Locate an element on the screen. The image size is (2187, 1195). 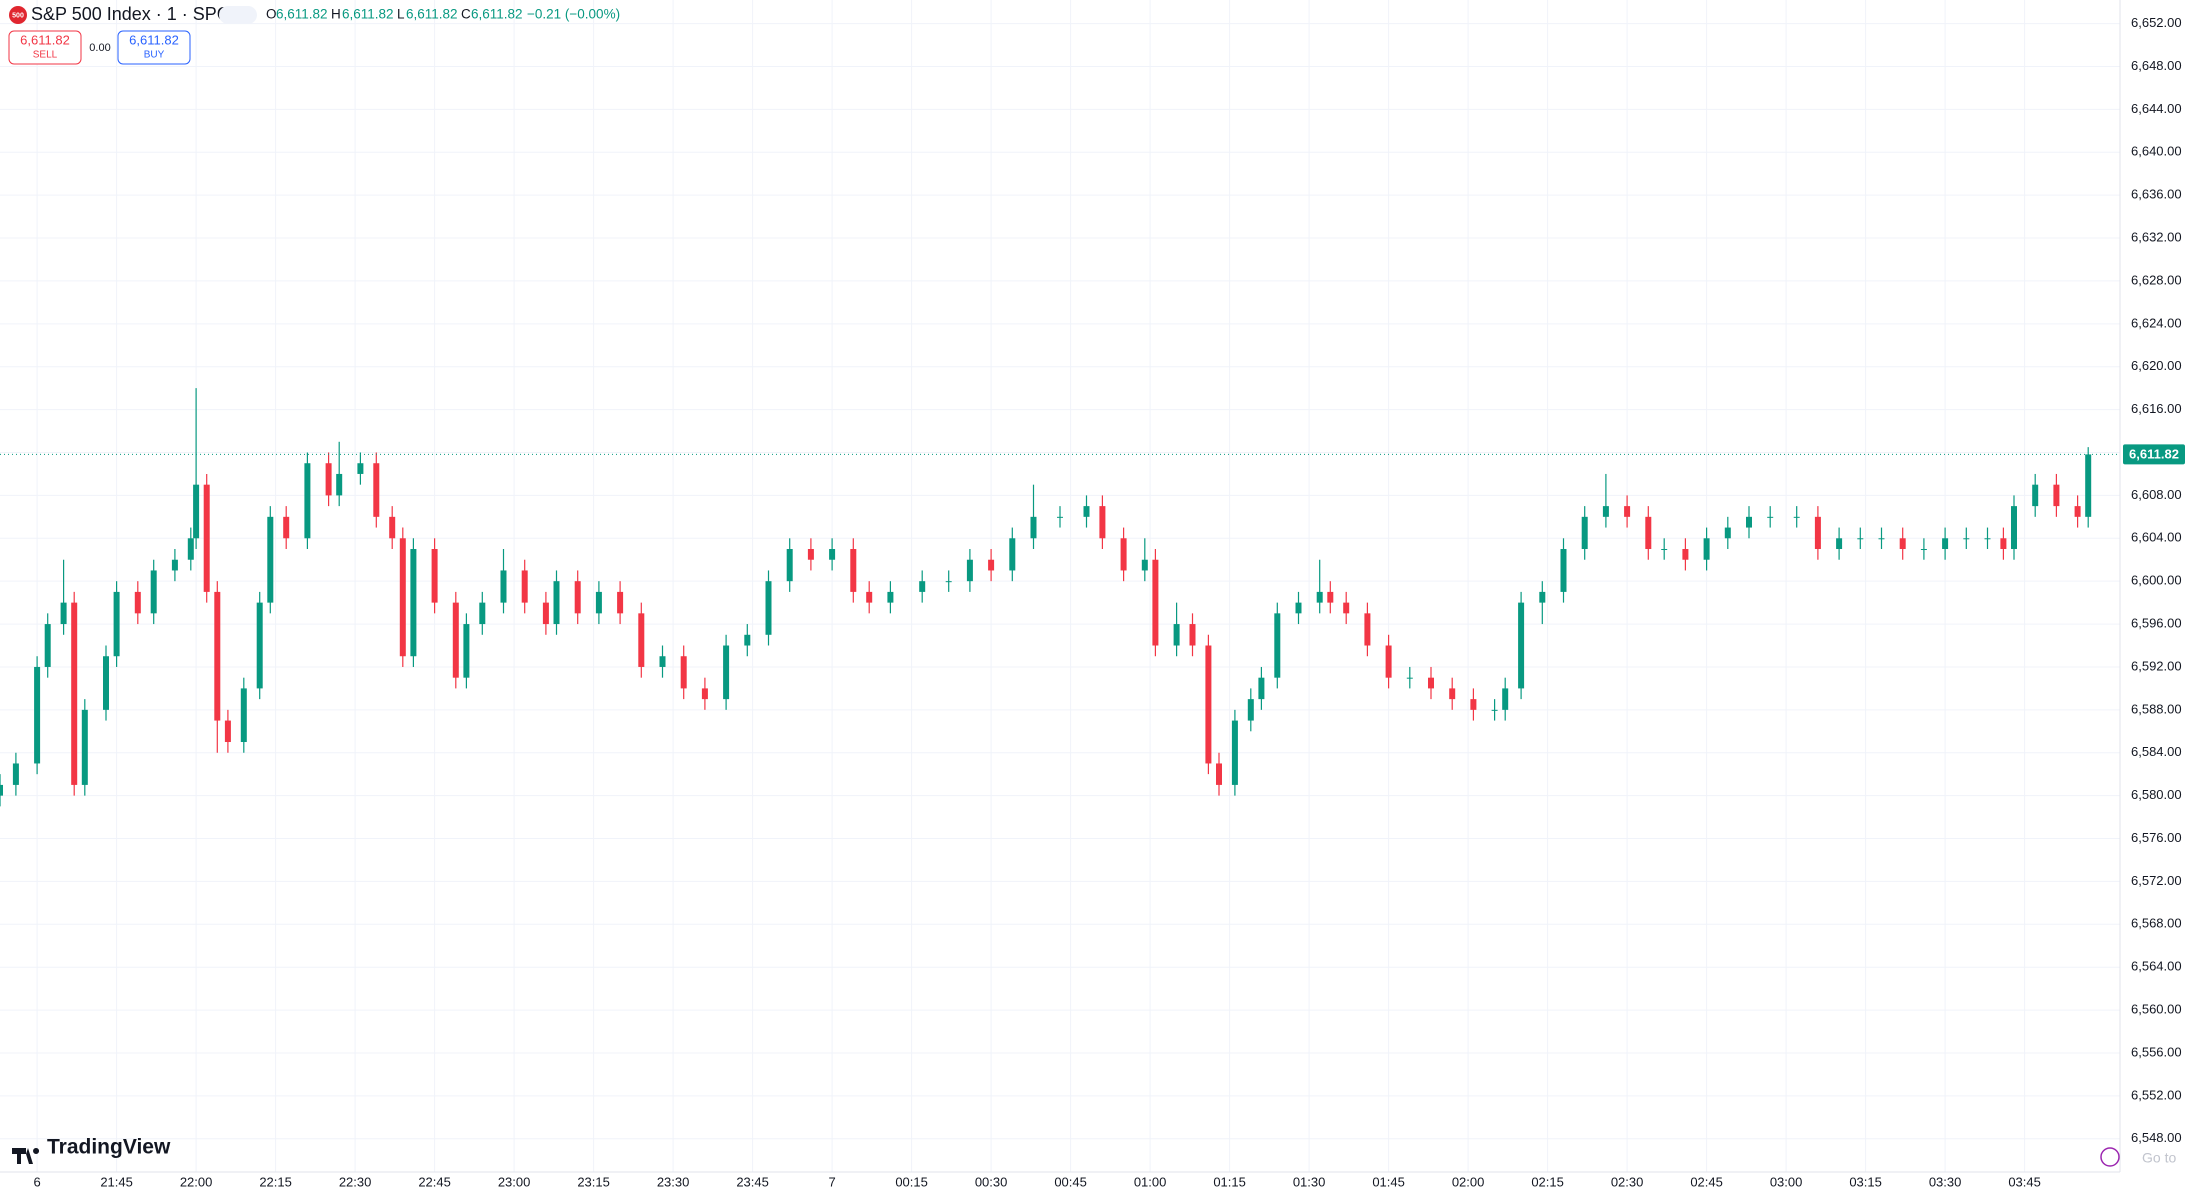
ohlc-c-label: C is located at coordinates (466, 14).